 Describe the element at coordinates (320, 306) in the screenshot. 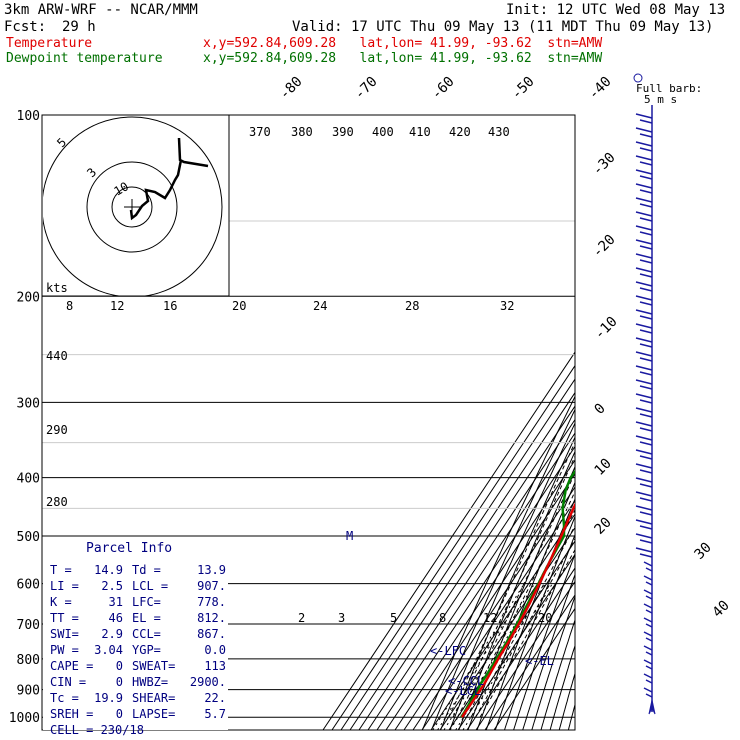

I see `hodograph-speed-tick: 24` at that location.